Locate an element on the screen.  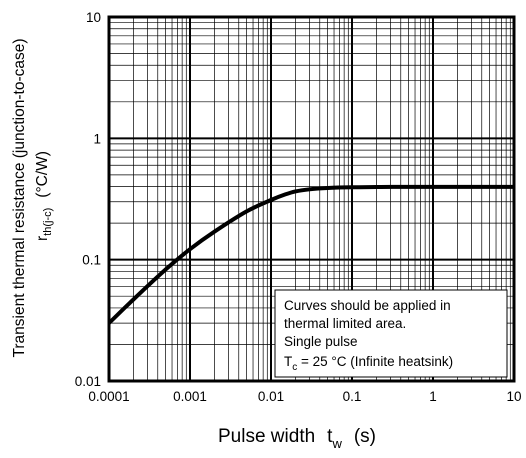
annotation-tc-symbol: T is located at coordinates (288, 361).